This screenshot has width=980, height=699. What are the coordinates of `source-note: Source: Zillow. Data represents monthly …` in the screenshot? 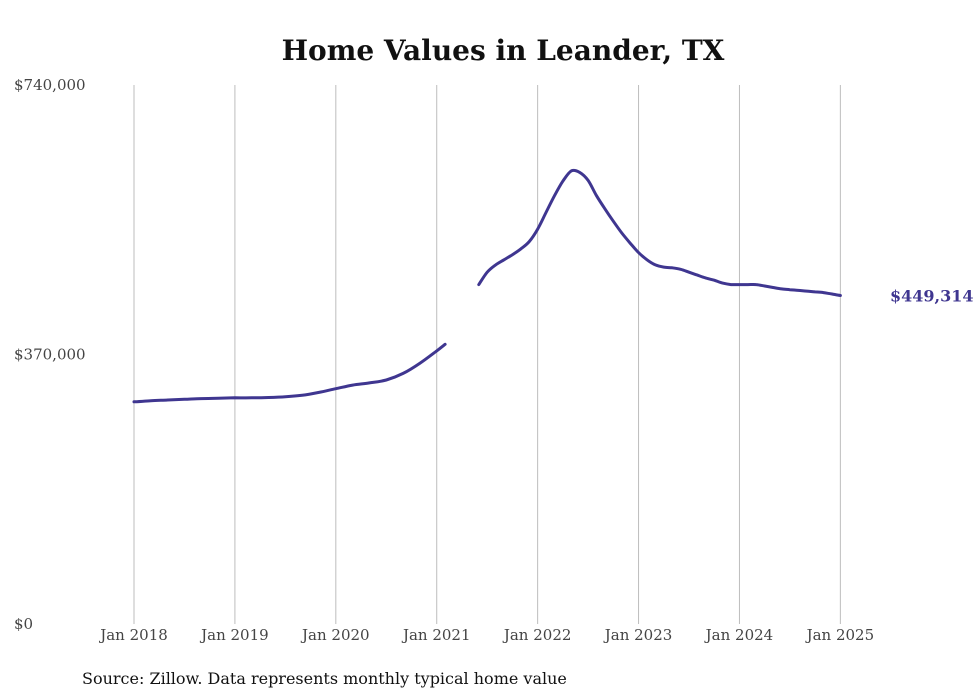 It's located at (324, 678).